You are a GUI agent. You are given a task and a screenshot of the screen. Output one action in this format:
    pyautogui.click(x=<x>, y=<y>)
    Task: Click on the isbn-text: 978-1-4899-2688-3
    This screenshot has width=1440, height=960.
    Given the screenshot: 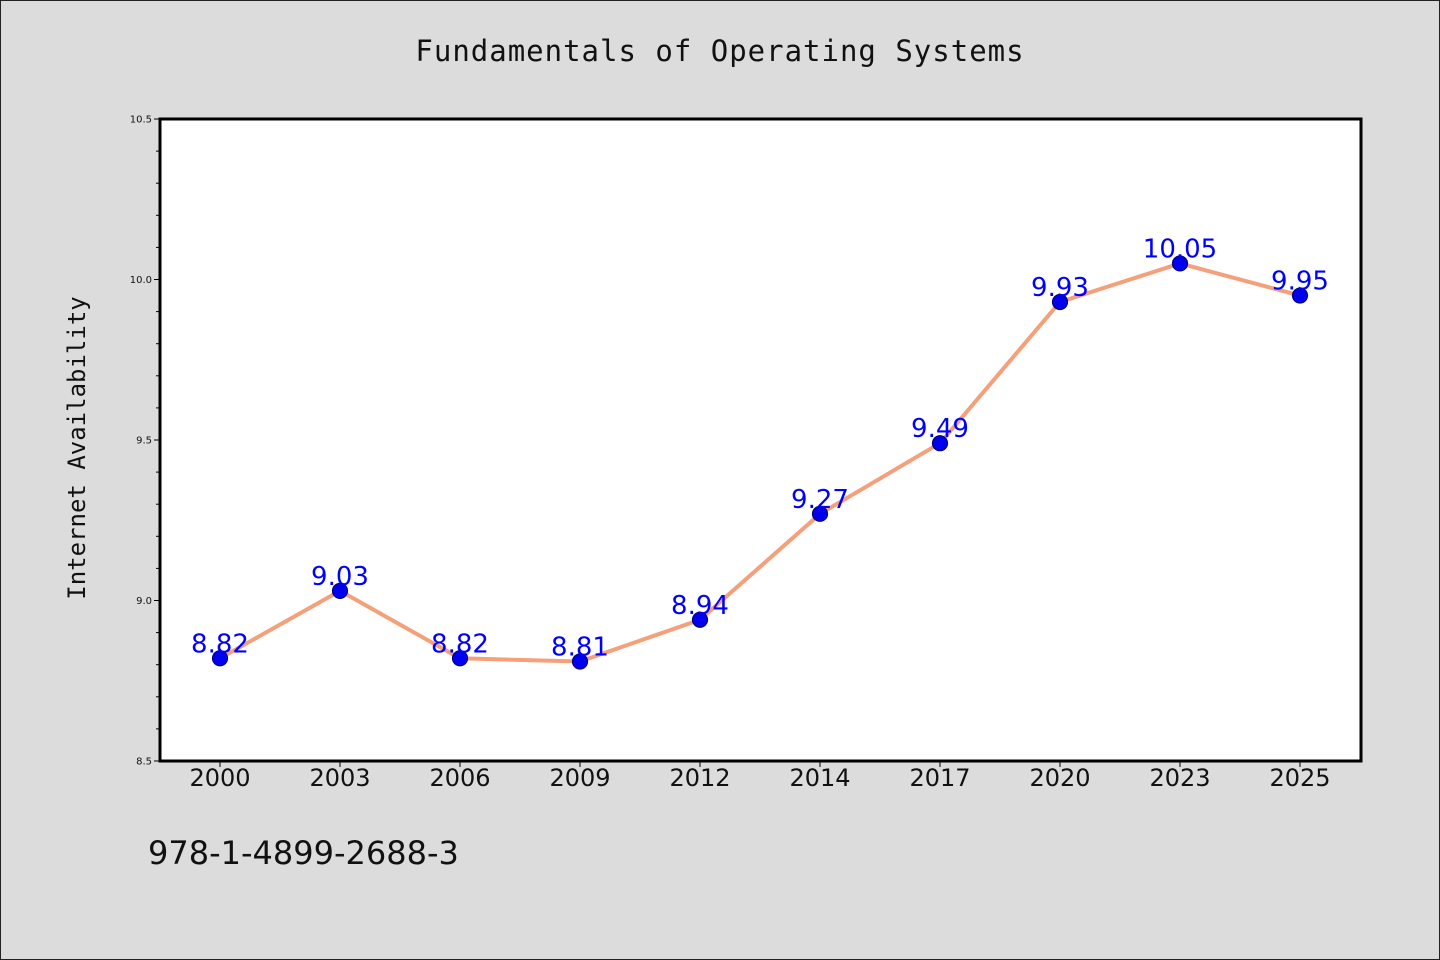 What is the action you would take?
    pyautogui.click(x=303, y=853)
    